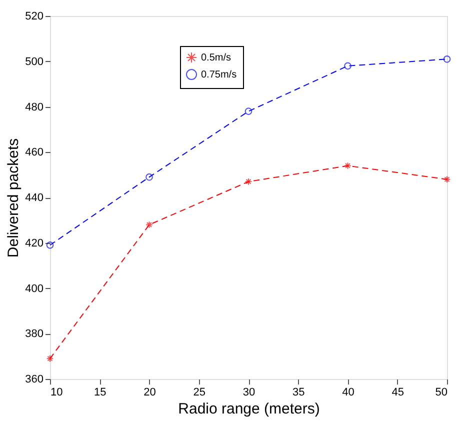 The image size is (459, 421). Describe the element at coordinates (34, 243) in the screenshot. I see `y-tick-label: 420` at that location.